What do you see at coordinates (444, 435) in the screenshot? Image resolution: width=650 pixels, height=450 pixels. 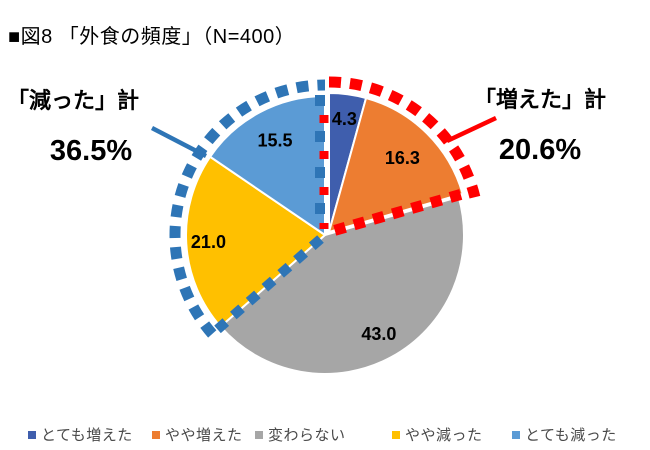 I see `legend-label: やや減った` at bounding box center [444, 435].